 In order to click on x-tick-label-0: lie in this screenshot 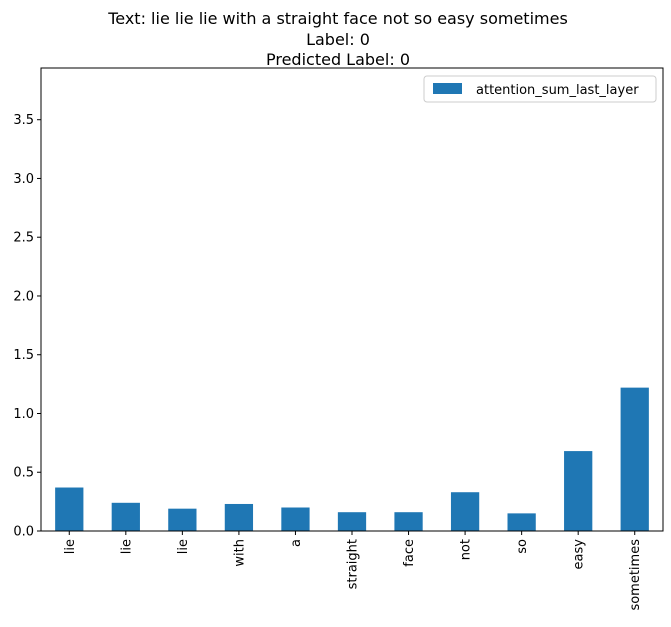, I will do `click(70, 546)`.